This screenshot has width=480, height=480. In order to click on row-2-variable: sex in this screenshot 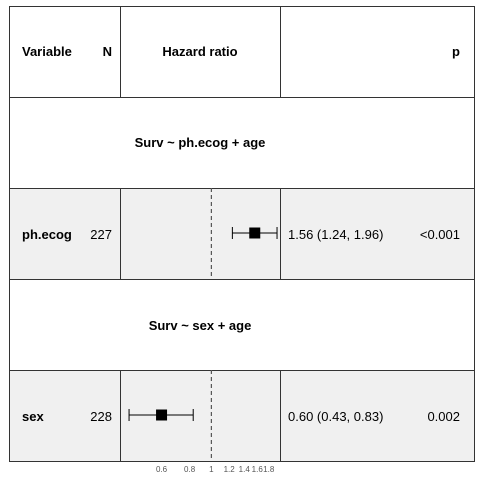, I will do `click(33, 416)`.